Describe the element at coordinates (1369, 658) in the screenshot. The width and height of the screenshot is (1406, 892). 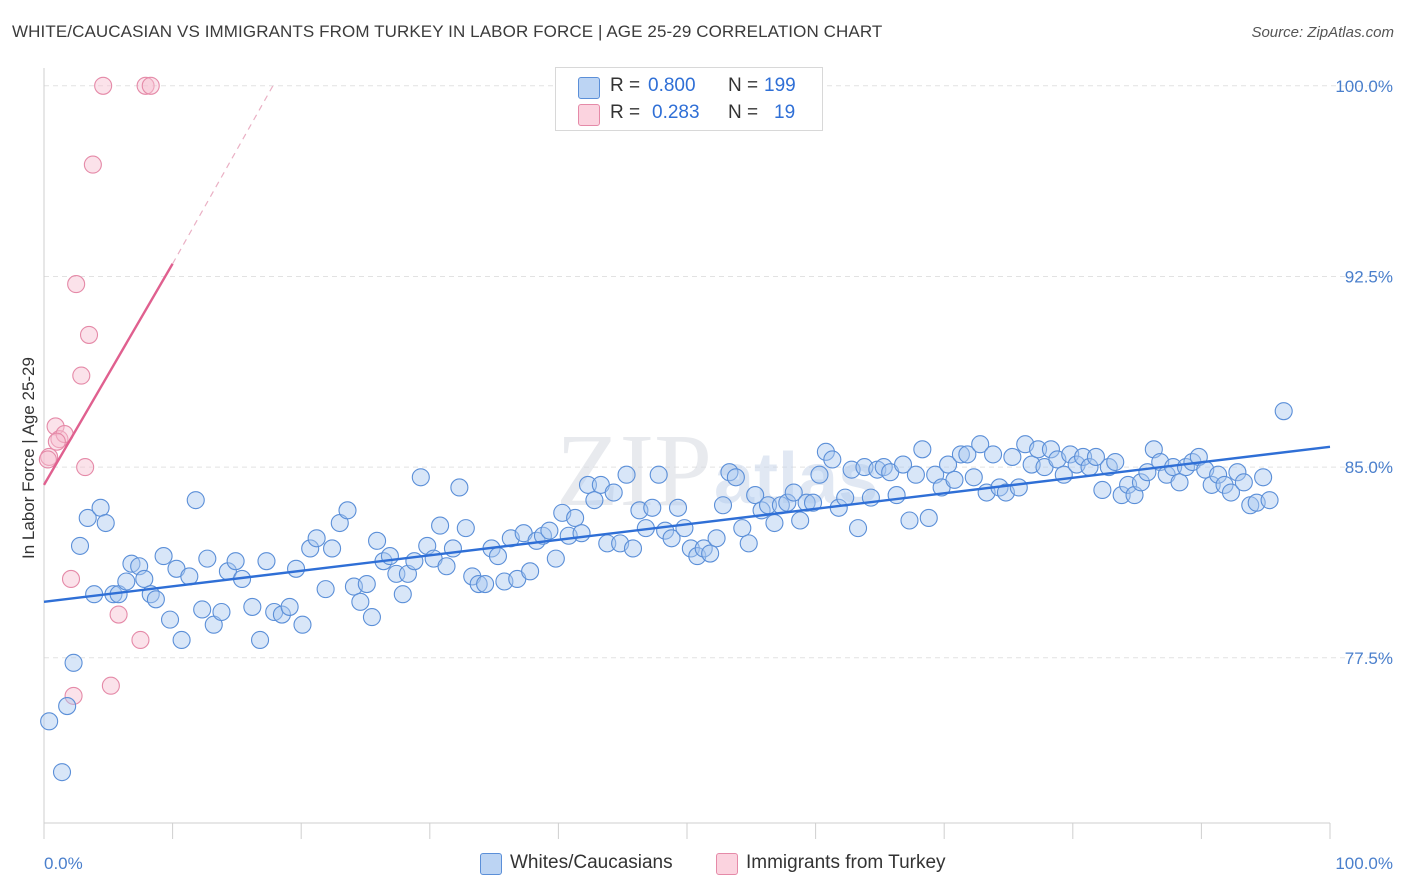
I see `y-tick-label: 77.5%` at that location.